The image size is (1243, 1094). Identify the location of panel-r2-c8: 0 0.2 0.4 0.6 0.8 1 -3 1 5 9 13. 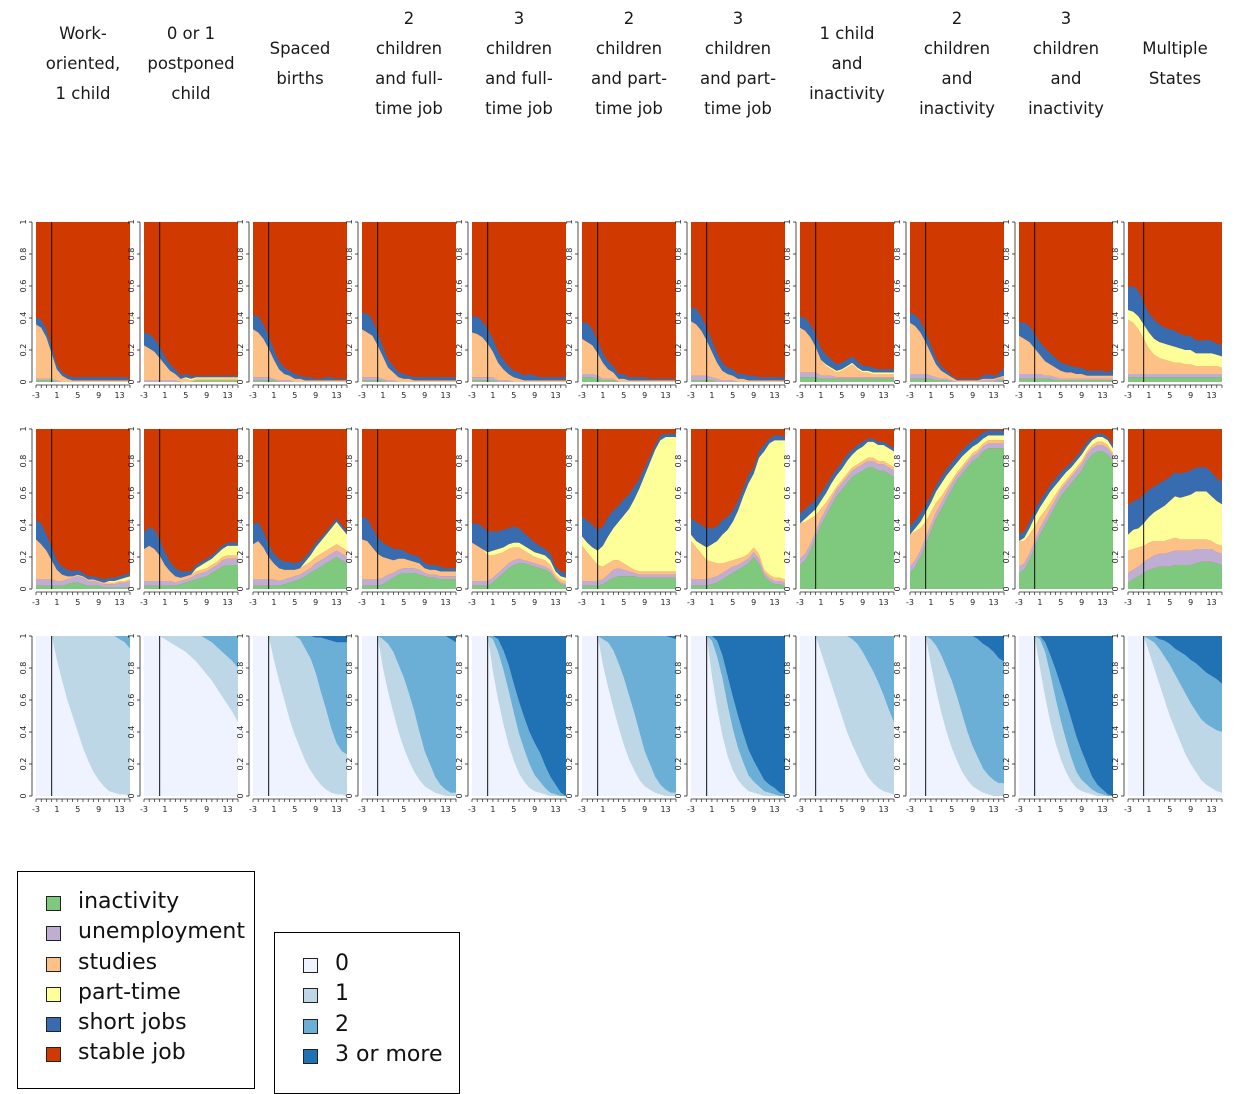
(839, 516).